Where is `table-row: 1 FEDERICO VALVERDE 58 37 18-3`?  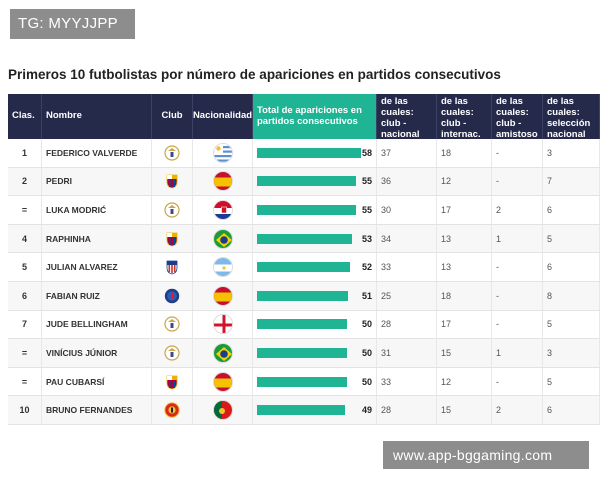
table-row: 1 FEDERICO VALVERDE 58 37 18-3 is located at coordinates (304, 153).